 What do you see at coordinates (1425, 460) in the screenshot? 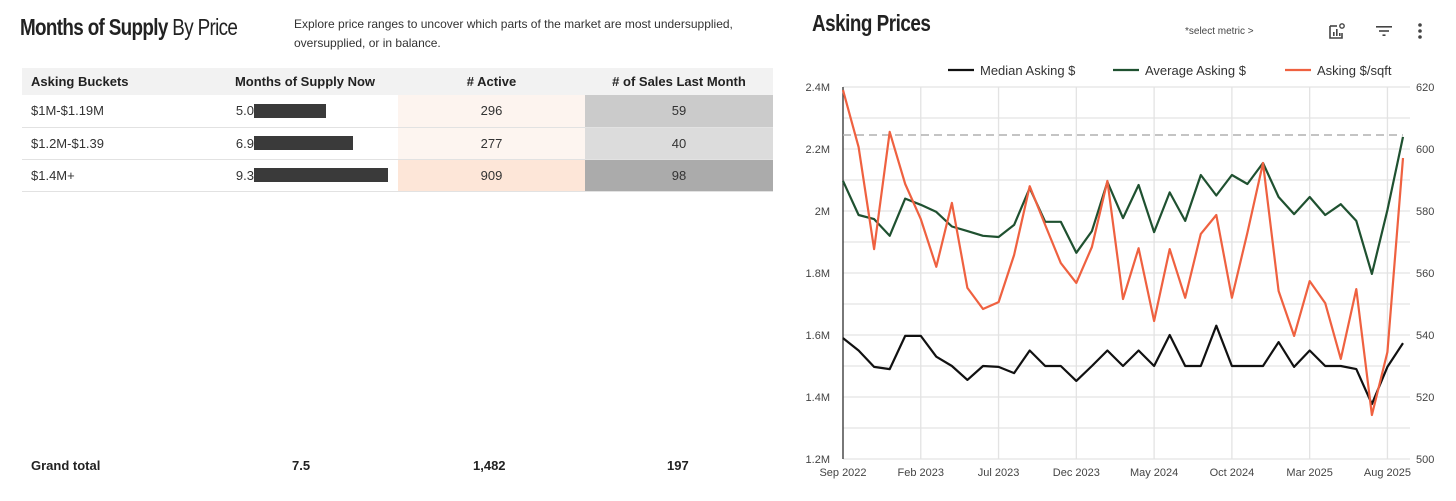
I see `y-right-tick-label: 500` at bounding box center [1425, 460].